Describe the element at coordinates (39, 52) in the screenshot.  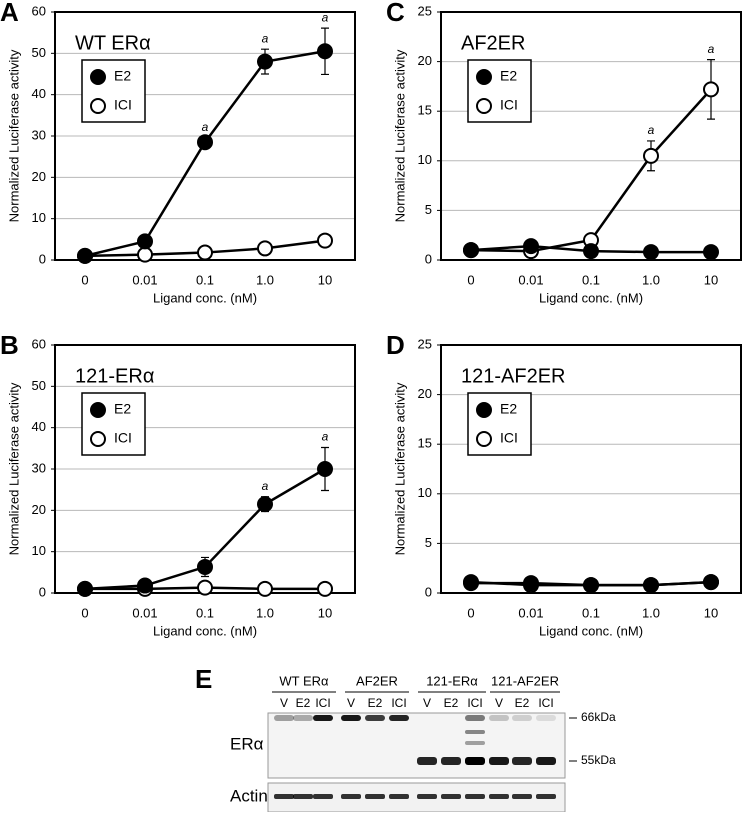
I see `y-tick-label: 50` at that location.